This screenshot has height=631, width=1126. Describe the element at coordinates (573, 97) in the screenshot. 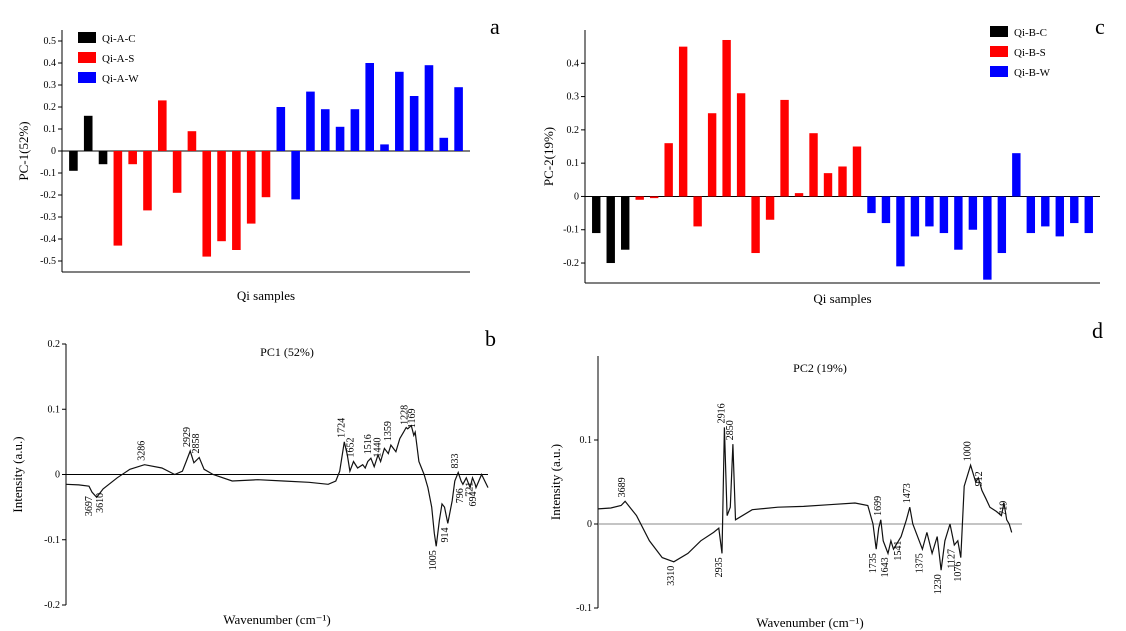

I see `y-tick-label: 0.3` at that location.